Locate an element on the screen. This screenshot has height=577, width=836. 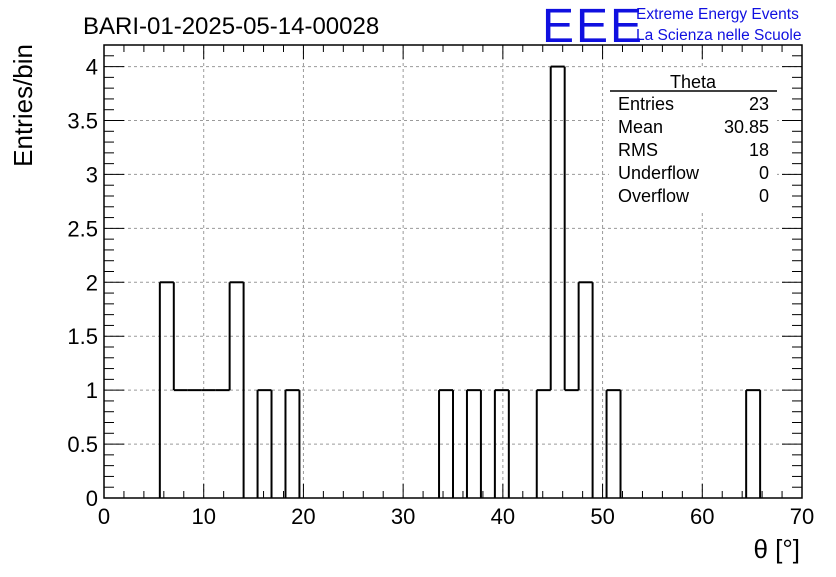
y-tick-label: 0.5 is located at coordinates (82, 444).